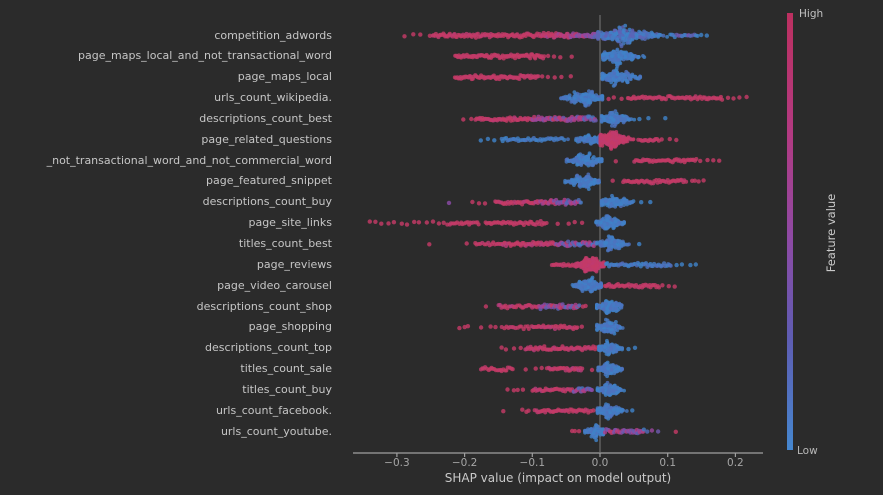 This screenshot has width=883, height=495. What do you see at coordinates (266, 139) in the screenshot?
I see `feature-label-6: page_related_questions` at bounding box center [266, 139].